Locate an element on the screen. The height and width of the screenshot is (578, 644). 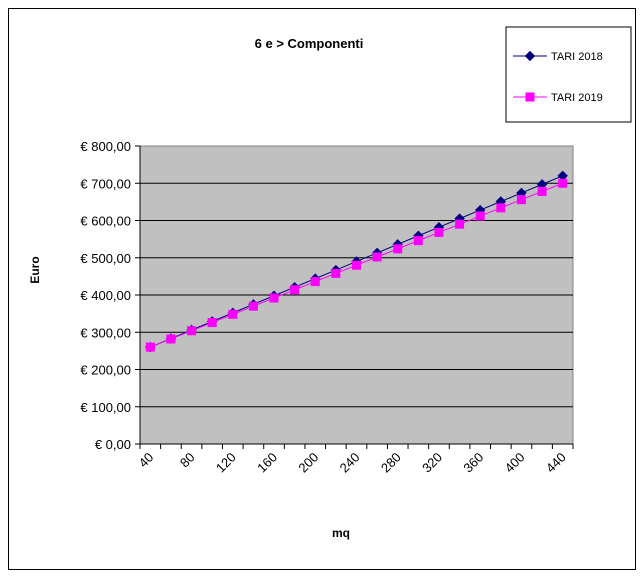
x-tick-label: 360 is located at coordinates (473, 463).